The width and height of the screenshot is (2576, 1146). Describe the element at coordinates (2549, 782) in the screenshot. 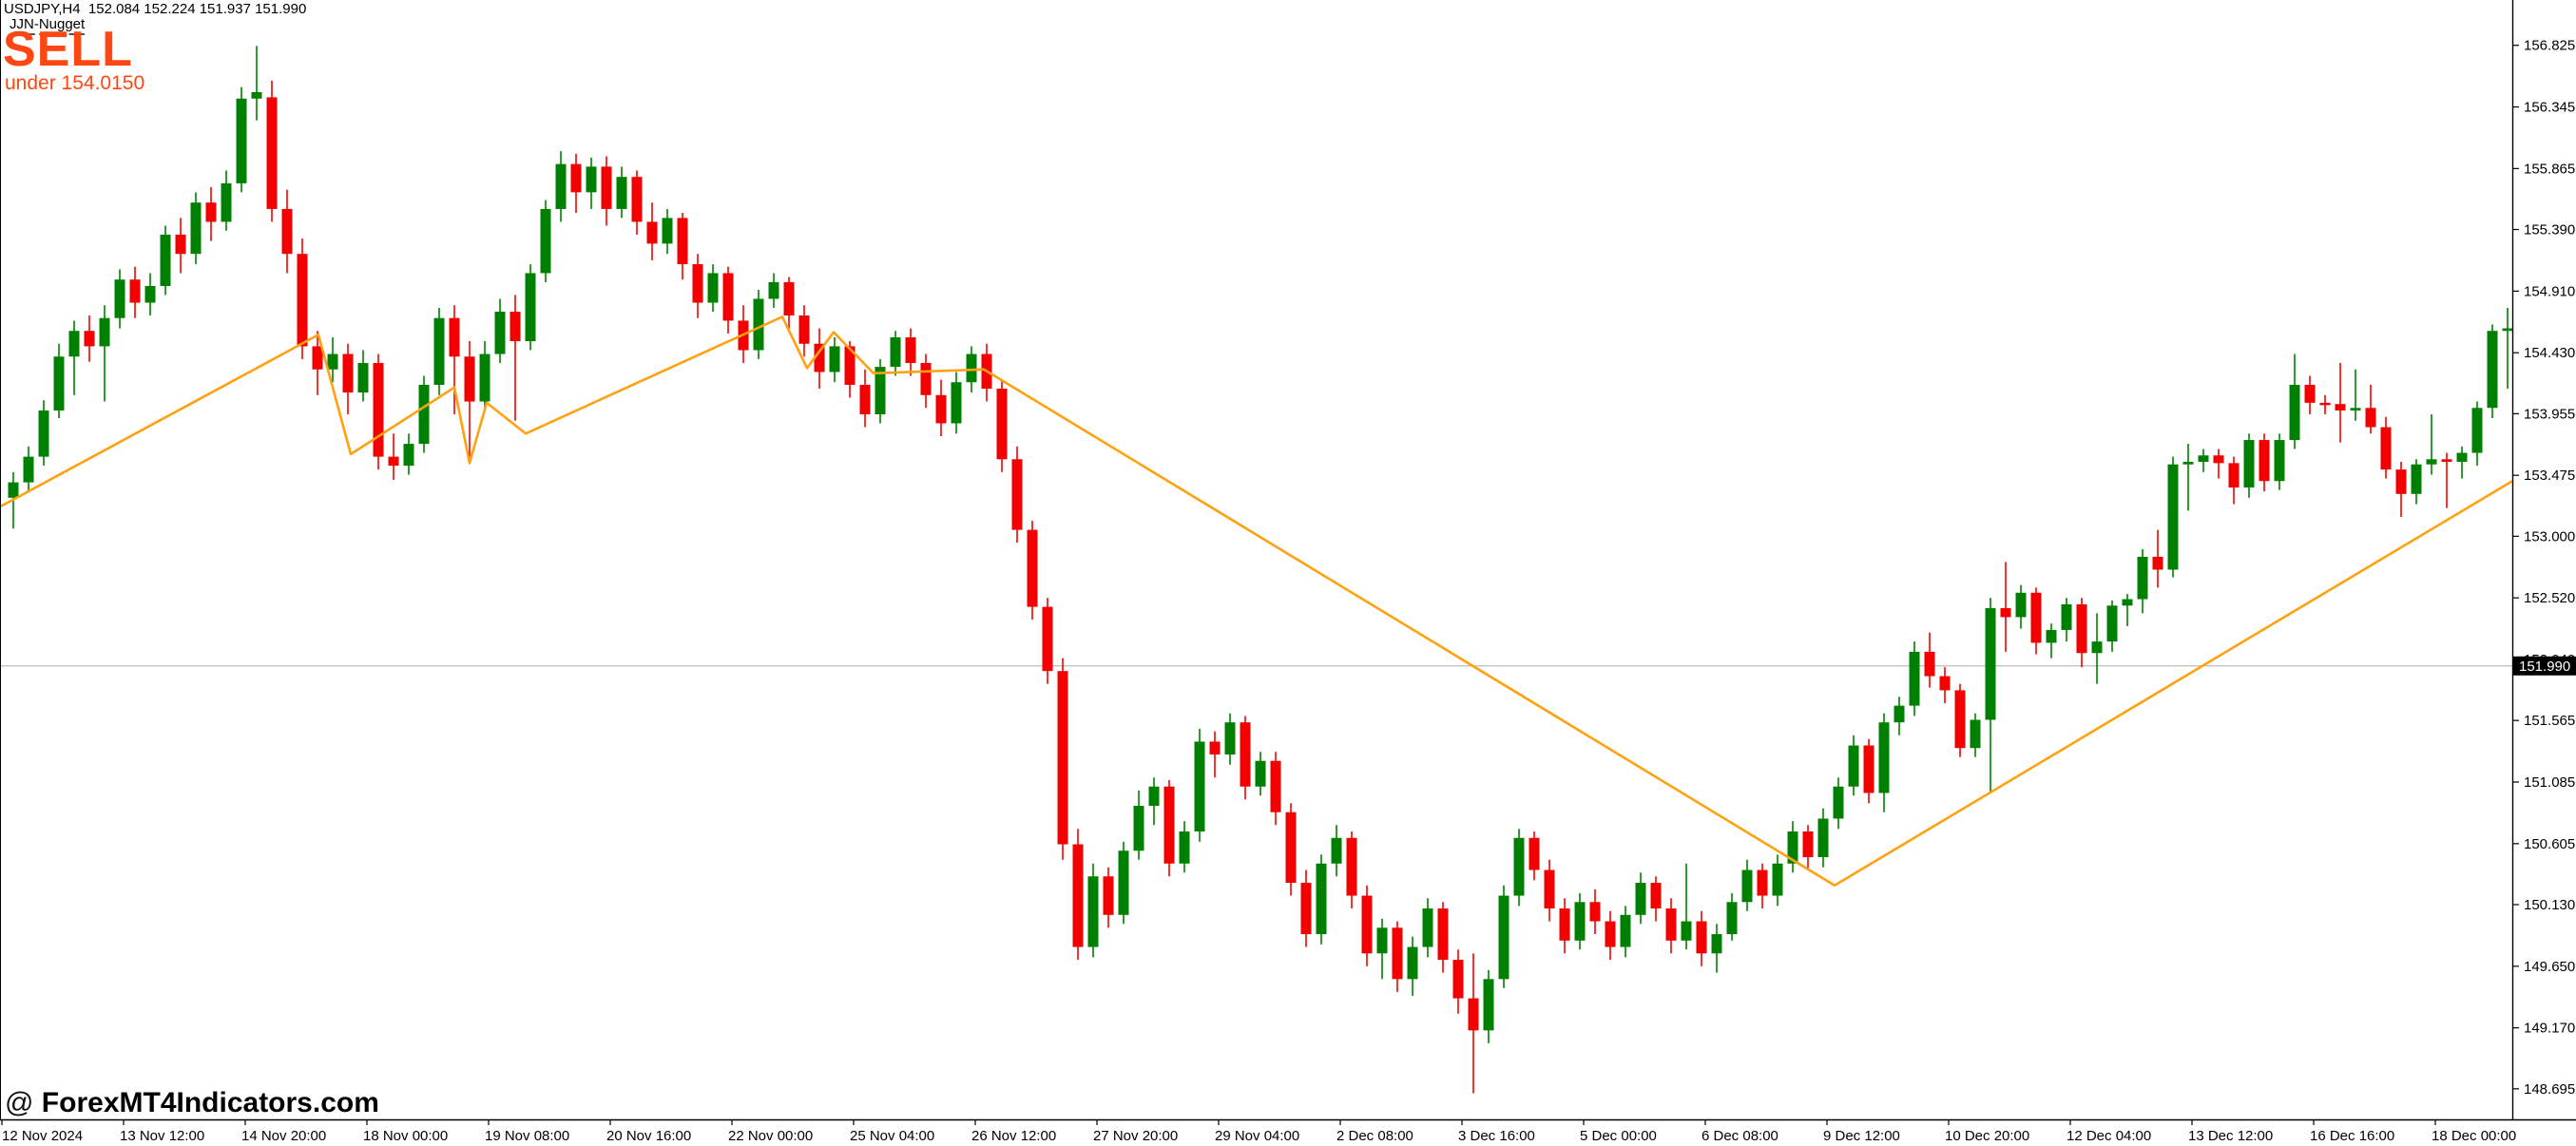

I see `price-tick-label: 151.085` at that location.